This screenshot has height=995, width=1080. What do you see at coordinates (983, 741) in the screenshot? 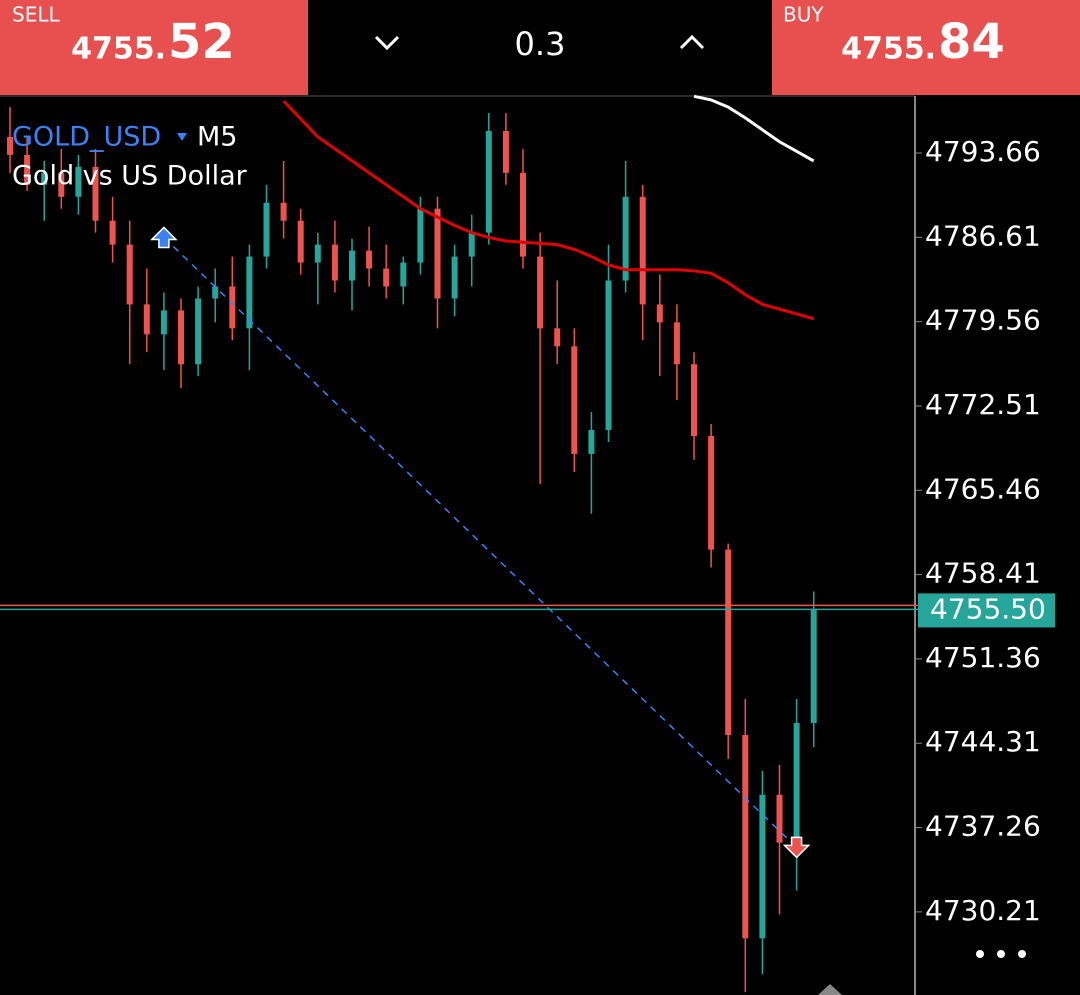
I see `y-tick-label: 4744.31` at bounding box center [983, 741].